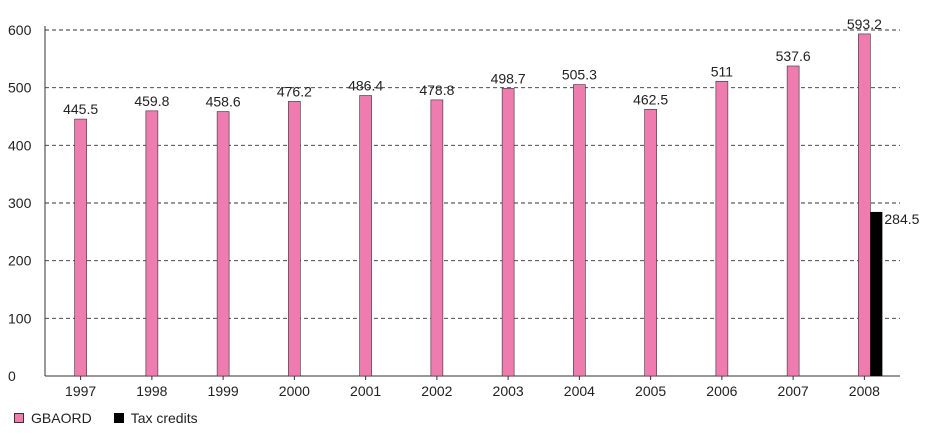  Describe the element at coordinates (650, 391) in the screenshot. I see `x-tick-label: 2005` at that location.